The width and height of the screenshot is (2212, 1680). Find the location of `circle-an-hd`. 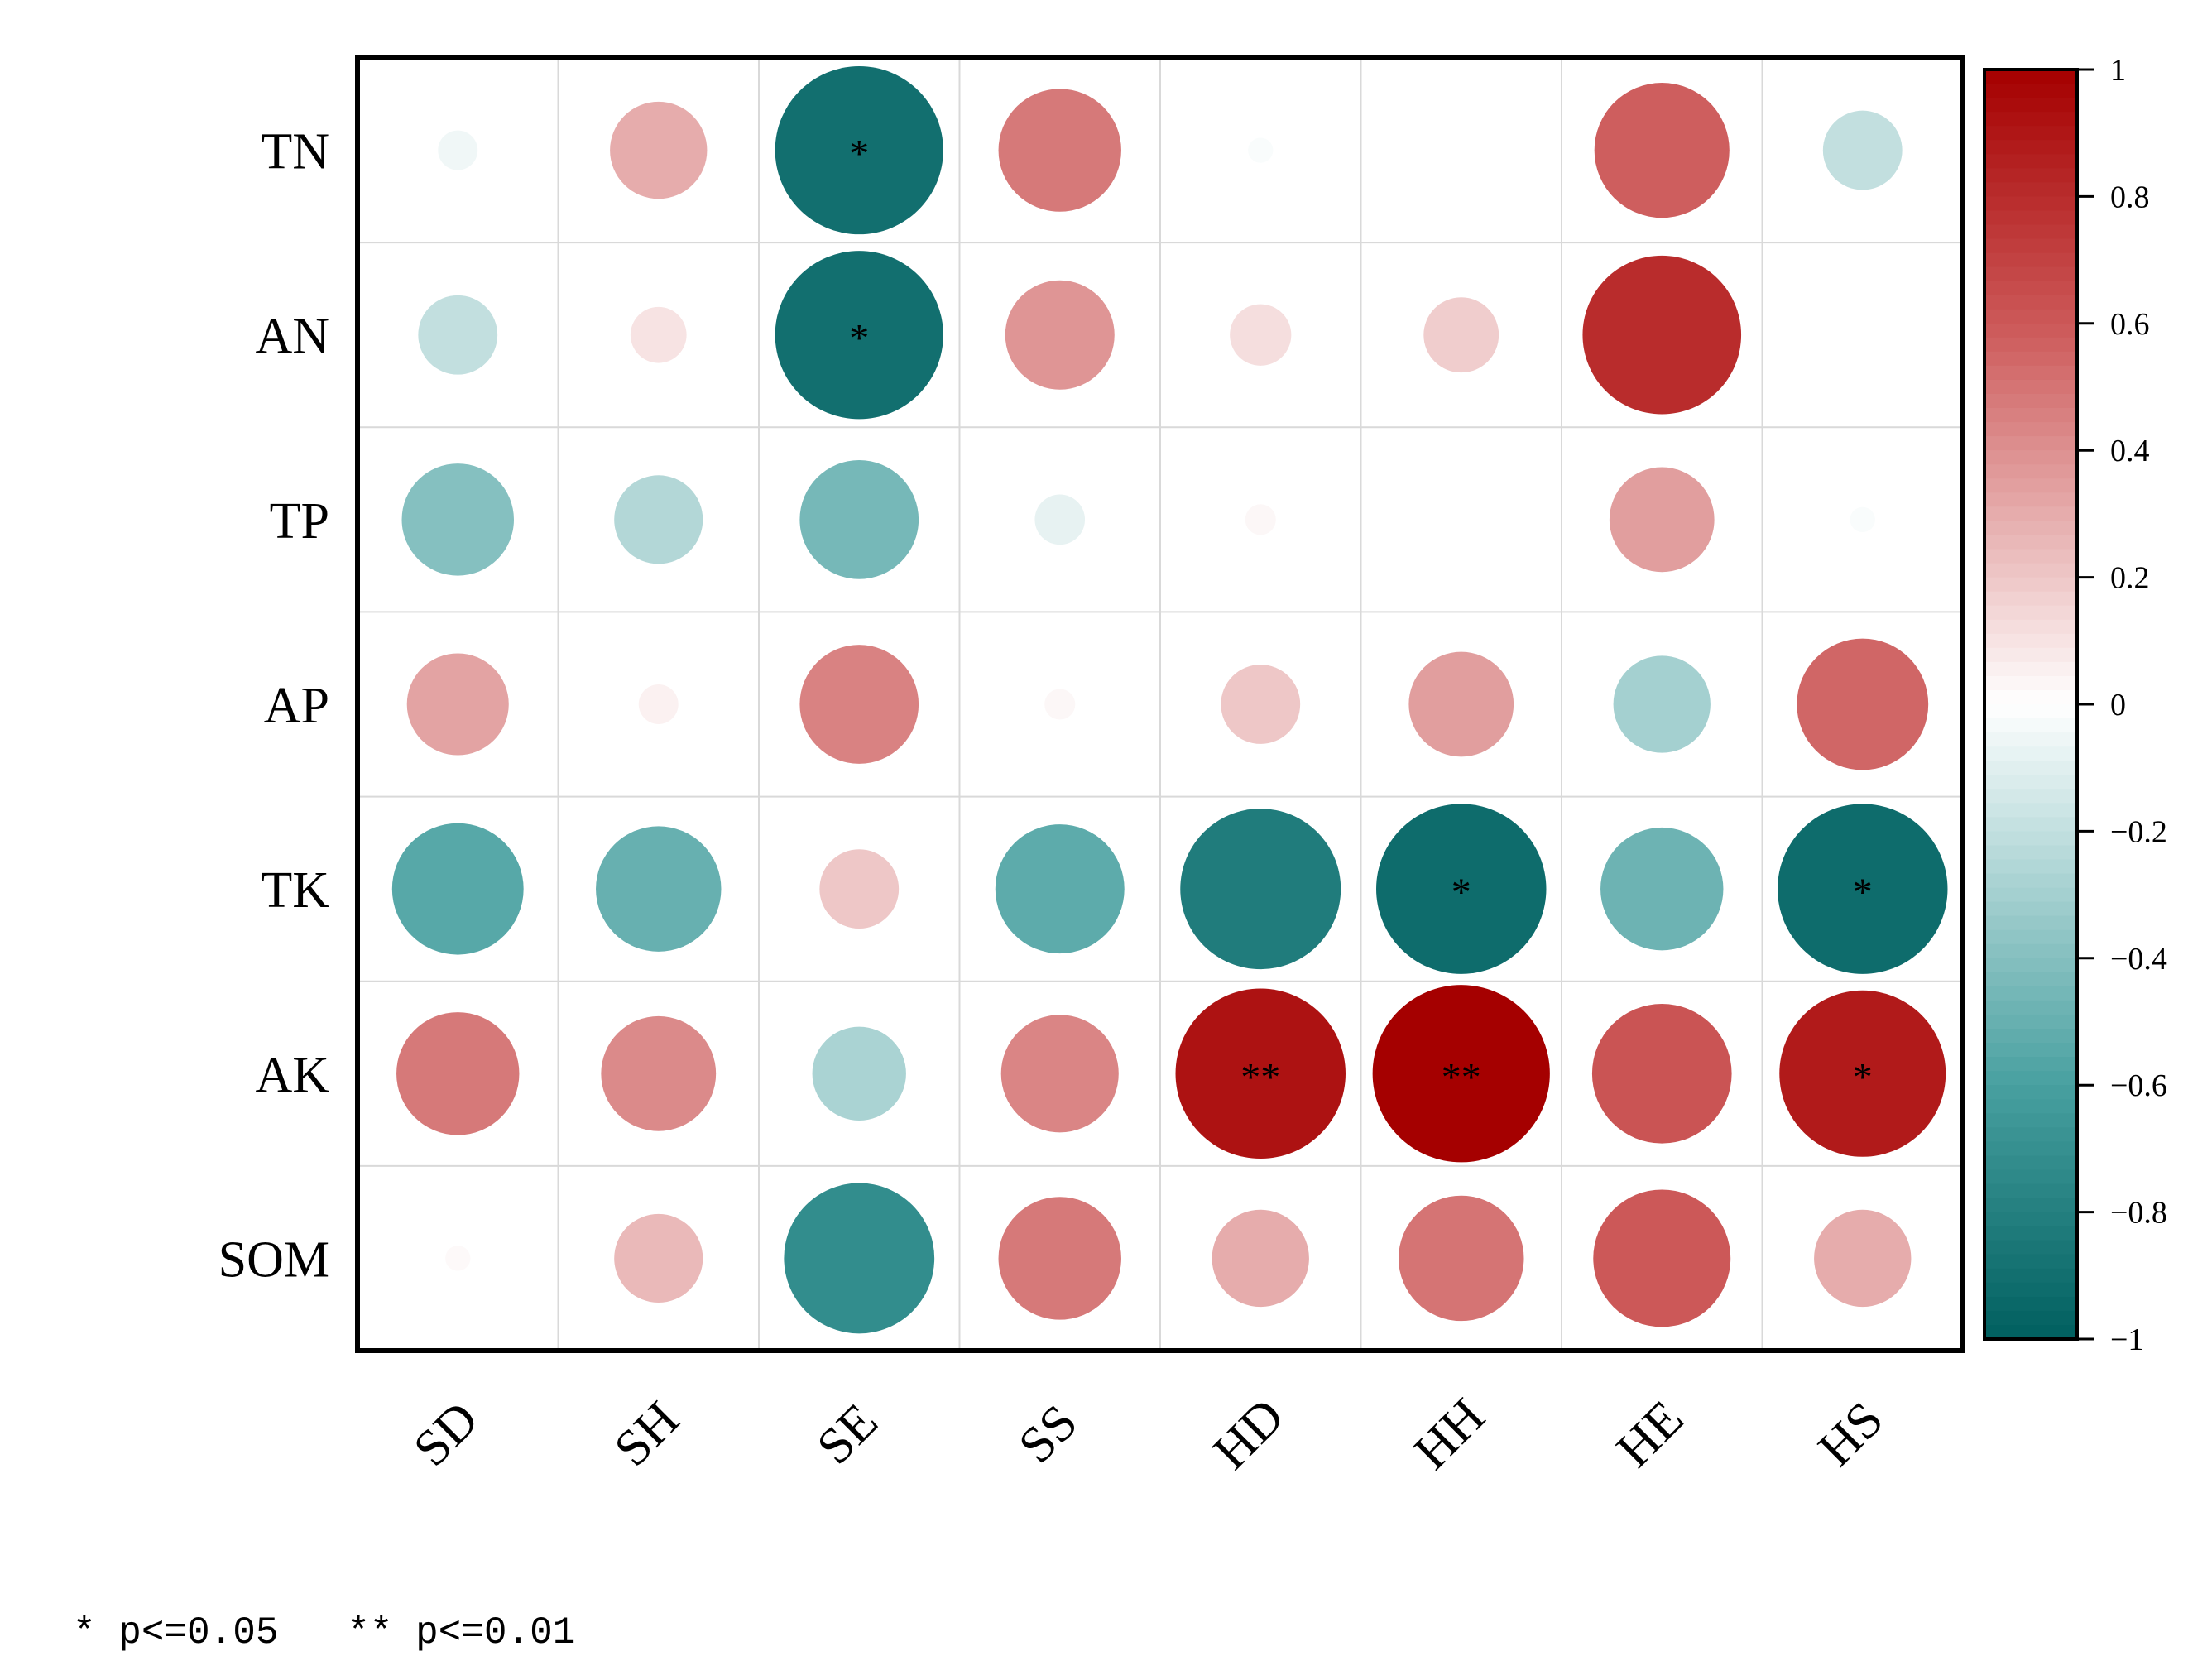

circle-an-hd is located at coordinates (1261, 335).